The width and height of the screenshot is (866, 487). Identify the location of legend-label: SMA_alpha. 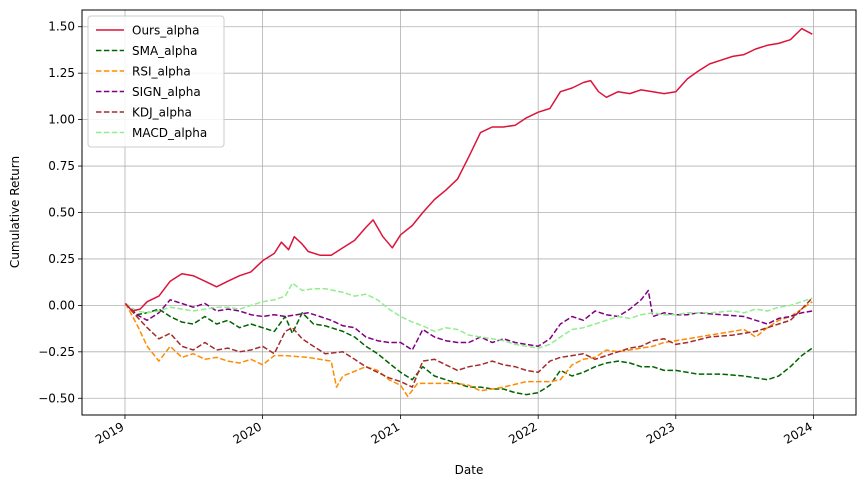
(164, 51).